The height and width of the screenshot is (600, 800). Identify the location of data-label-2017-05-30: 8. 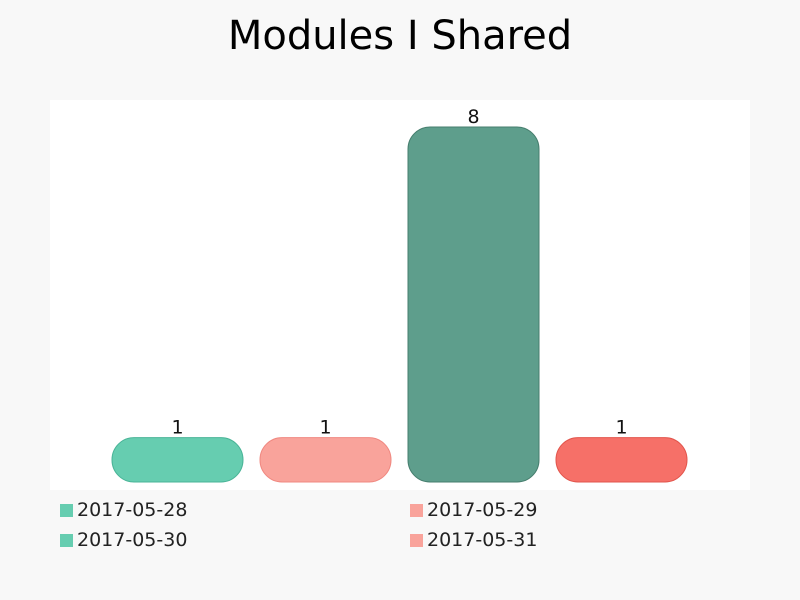
(473, 117).